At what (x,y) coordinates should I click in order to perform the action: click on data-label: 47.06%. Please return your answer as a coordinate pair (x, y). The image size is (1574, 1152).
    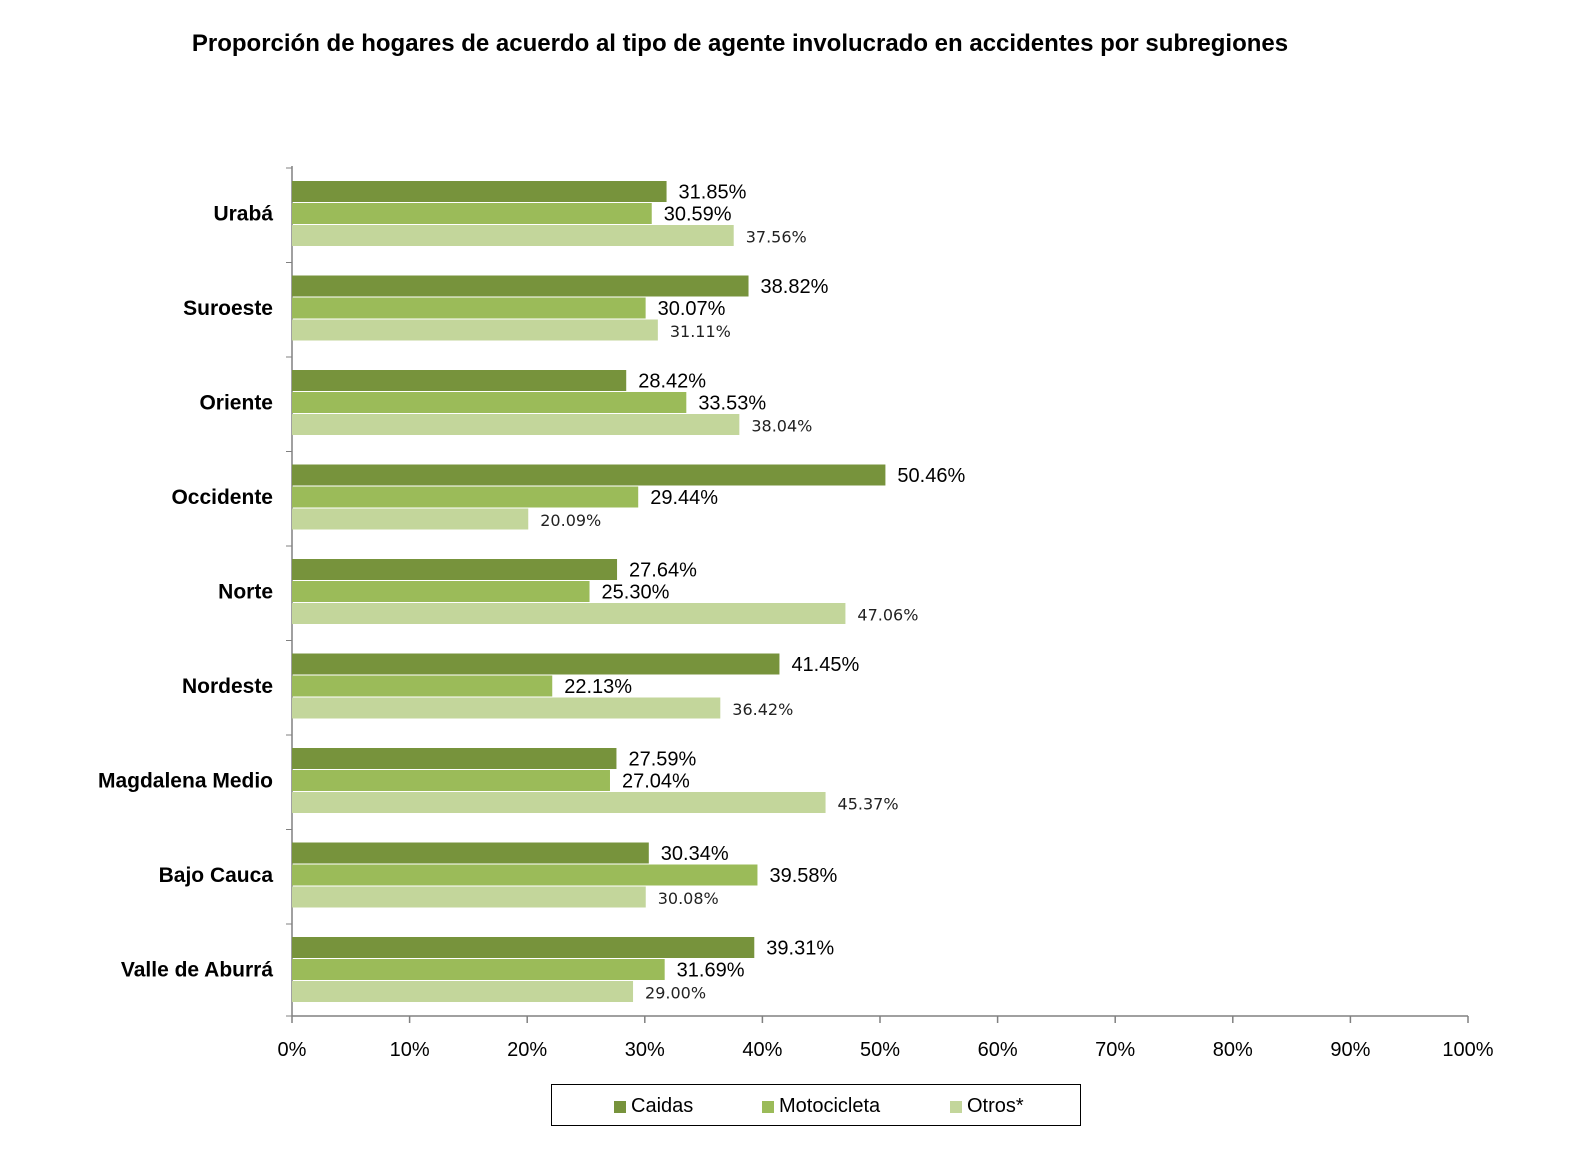
    Looking at the image, I should click on (887, 615).